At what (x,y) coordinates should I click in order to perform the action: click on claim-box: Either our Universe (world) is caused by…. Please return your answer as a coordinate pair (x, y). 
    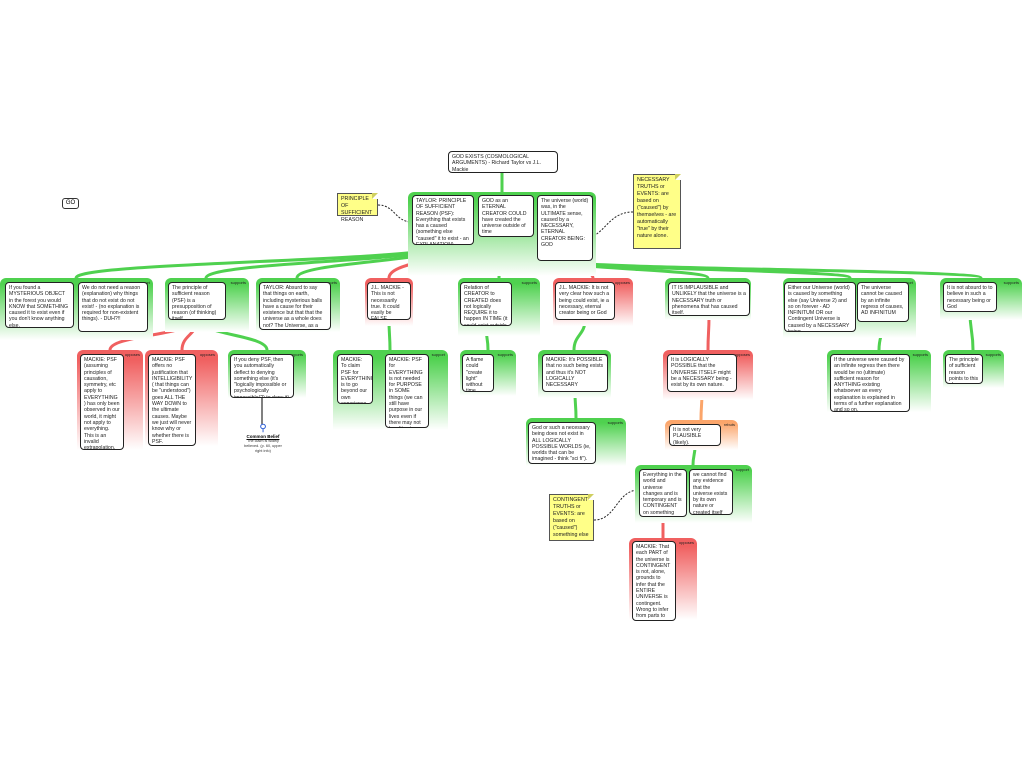
    Looking at the image, I should click on (820, 307).